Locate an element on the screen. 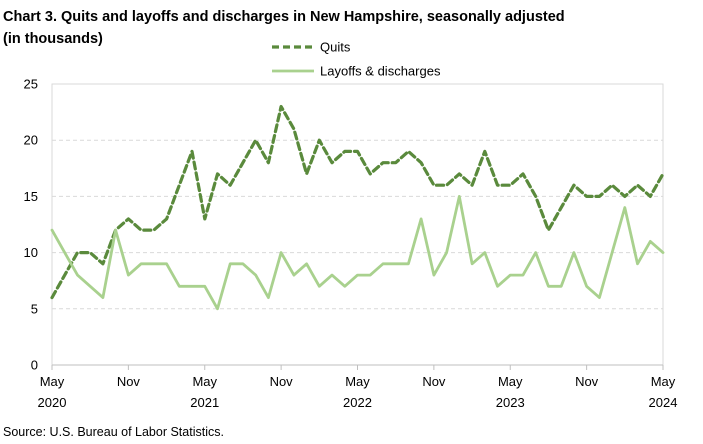 The width and height of the screenshot is (703, 444). x-tick-label-1: Nov is located at coordinates (129, 381).